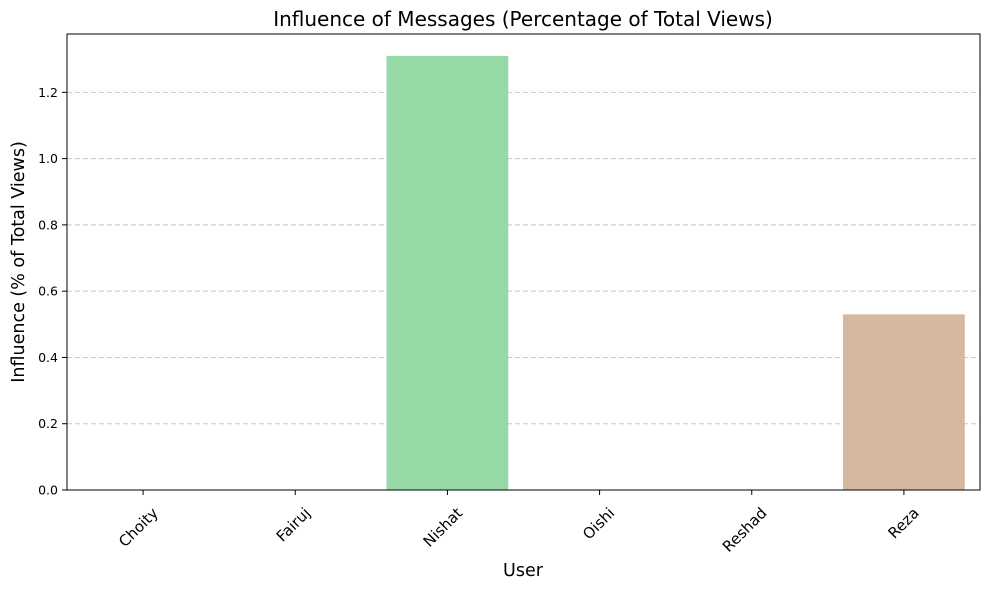 The width and height of the screenshot is (989, 590). Describe the element at coordinates (48, 490) in the screenshot. I see `y-tick-label: 0.0` at that location.